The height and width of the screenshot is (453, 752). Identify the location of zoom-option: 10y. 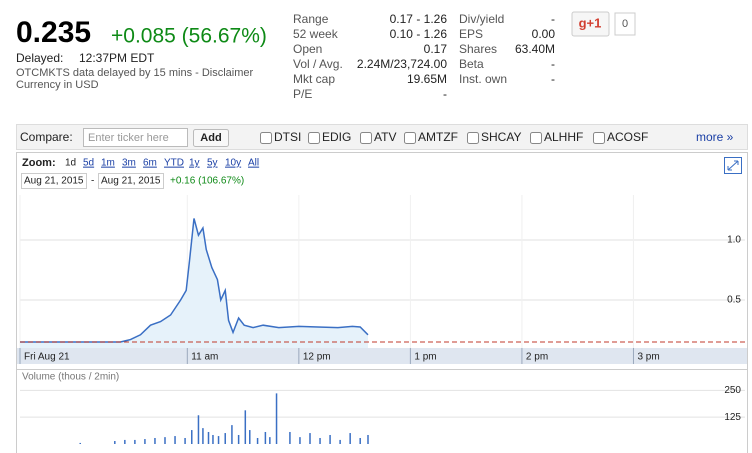
(233, 163).